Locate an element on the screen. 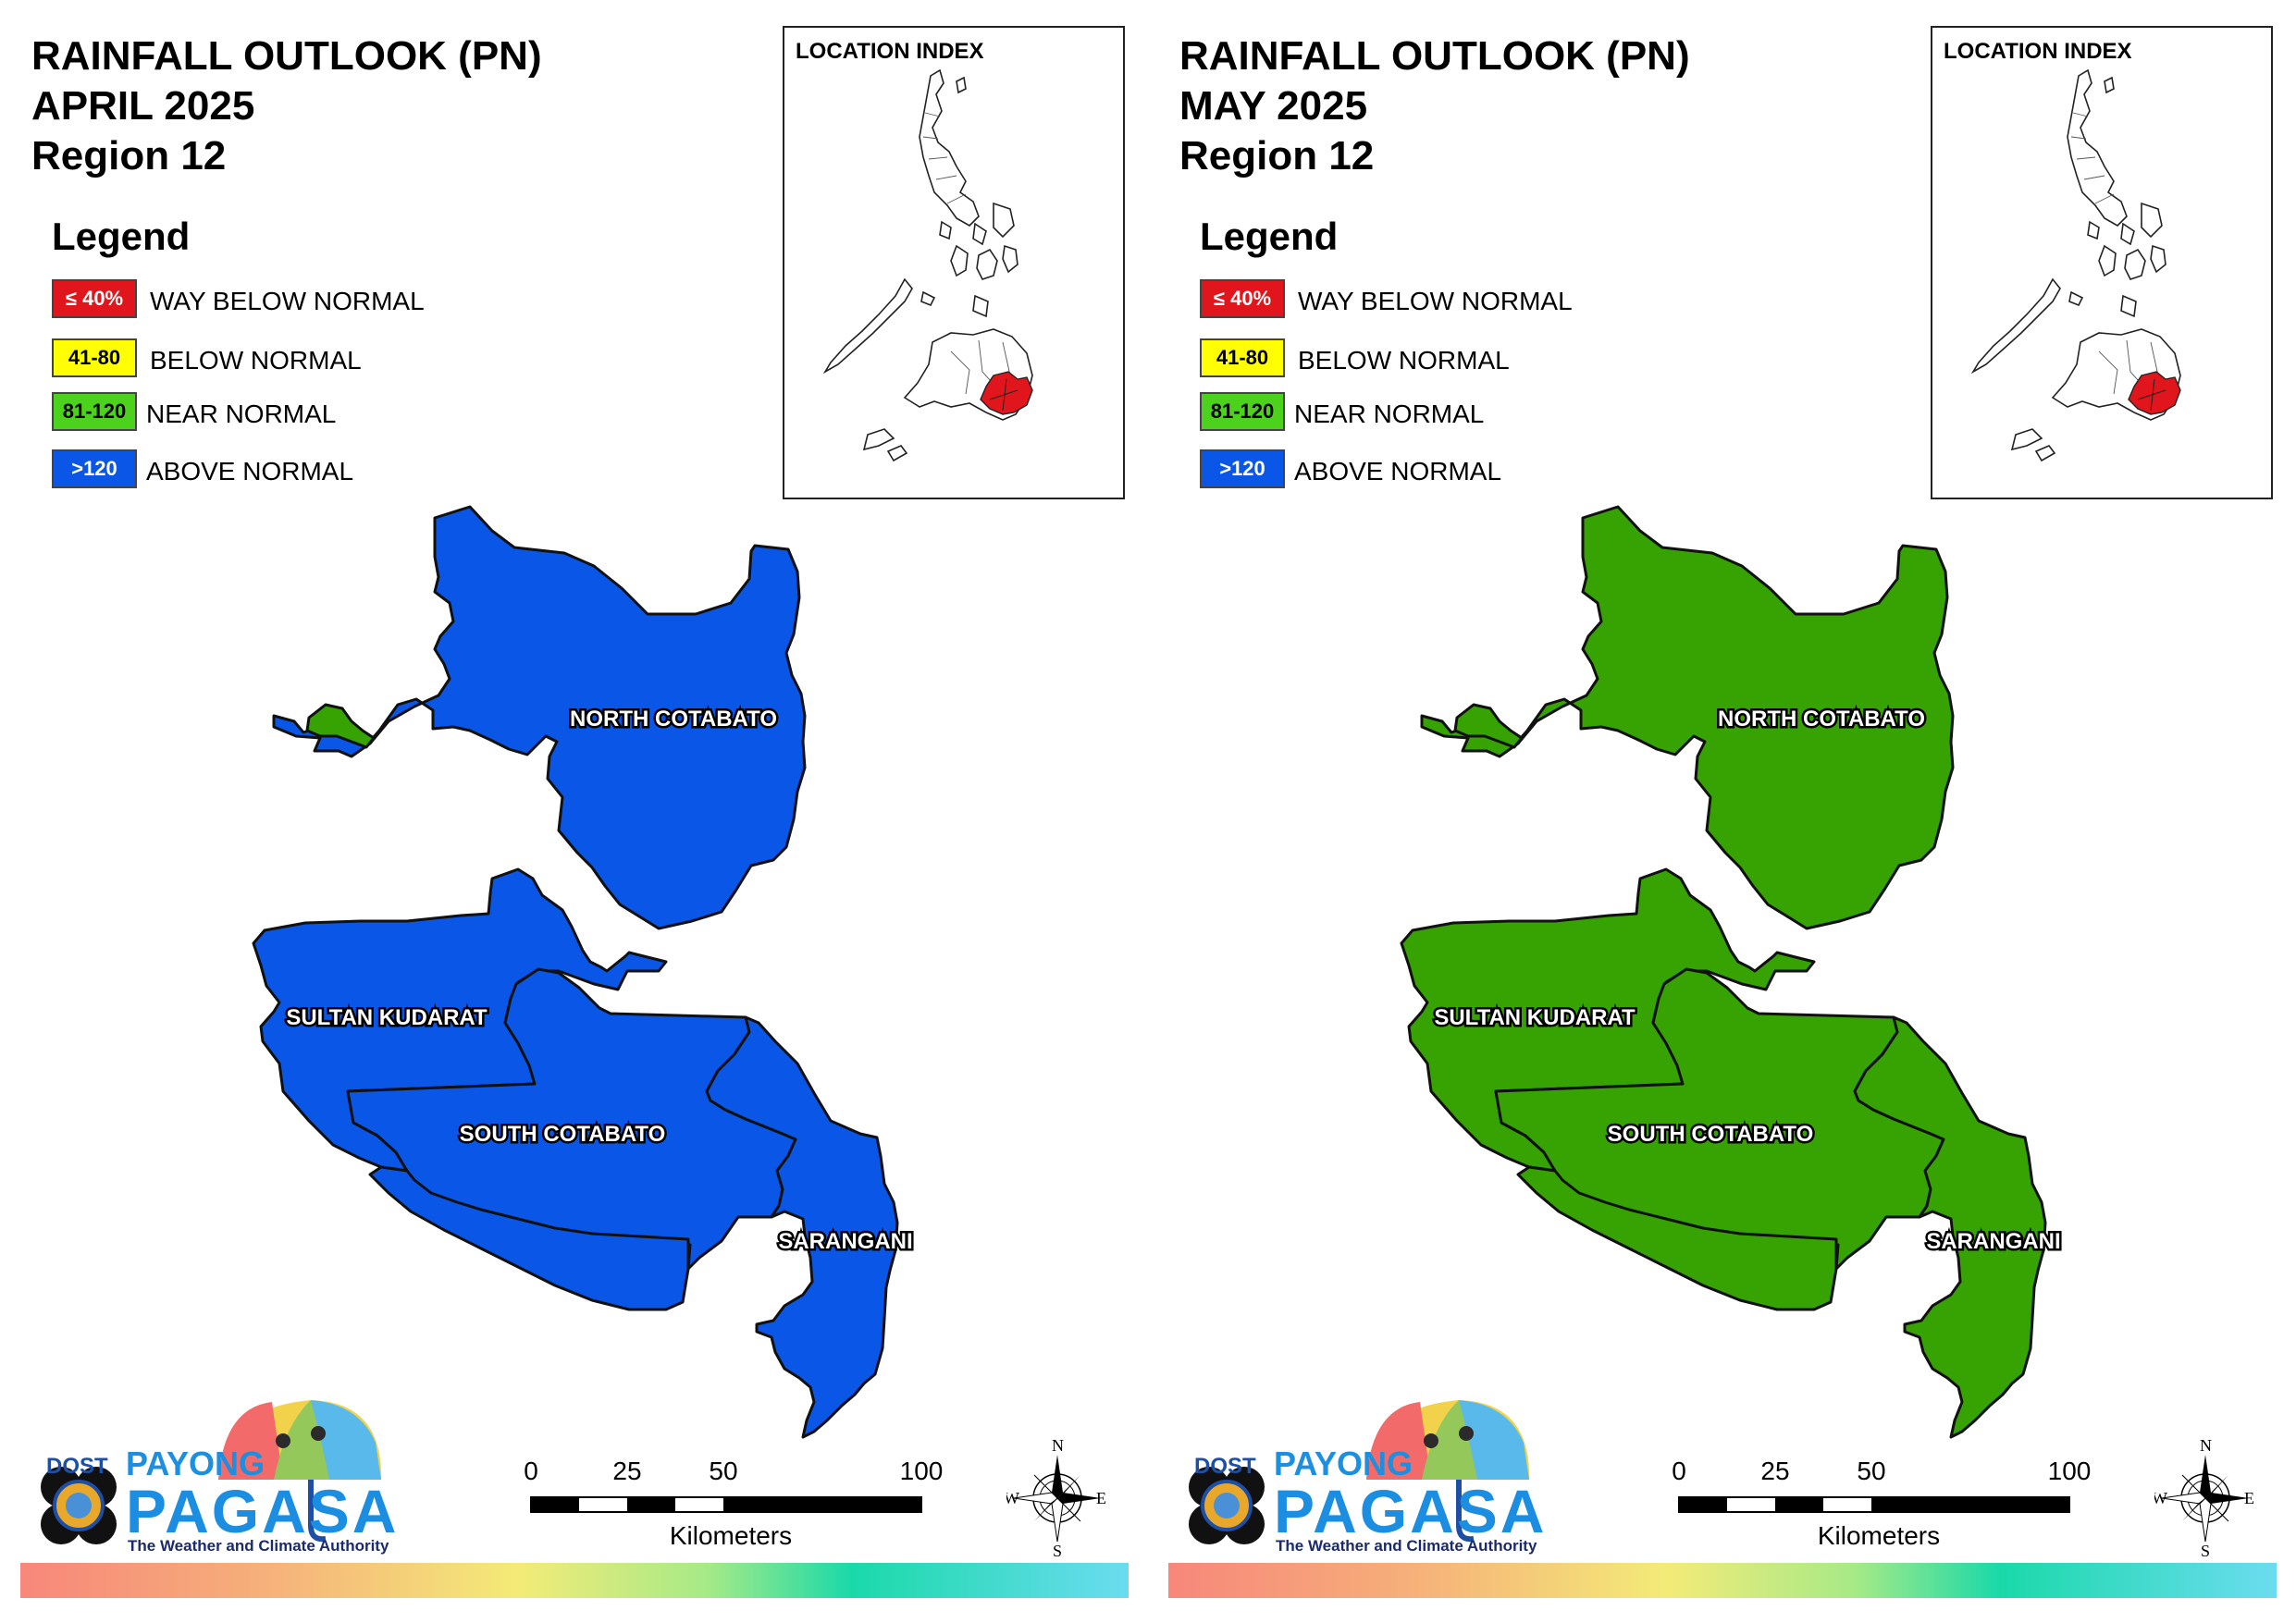 This screenshot has height=1623, width=2296. map-title: RAINFALL OUTLOOK (PN) MAY 2025 Region 12 is located at coordinates (1434, 106).